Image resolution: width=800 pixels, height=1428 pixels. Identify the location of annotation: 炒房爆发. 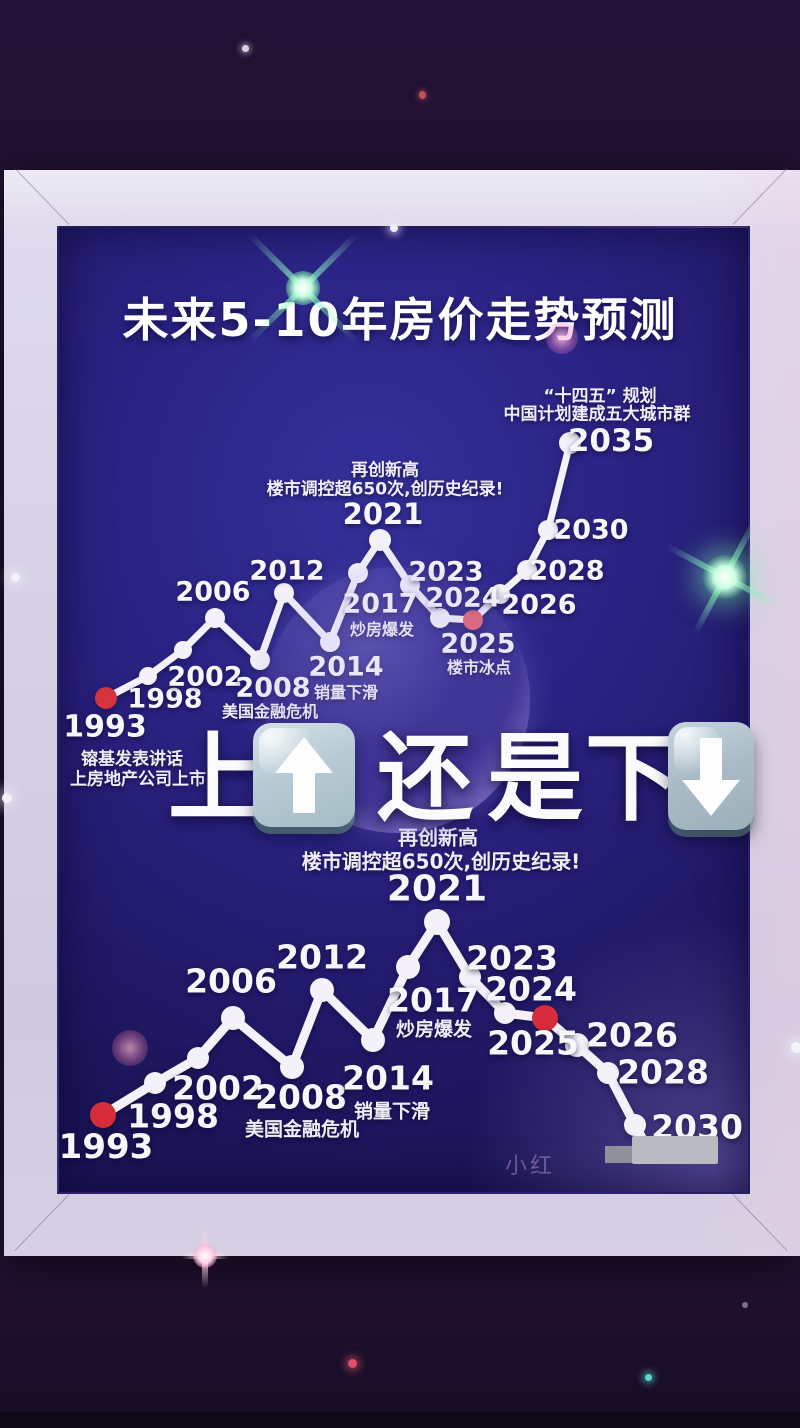
(434, 1029).